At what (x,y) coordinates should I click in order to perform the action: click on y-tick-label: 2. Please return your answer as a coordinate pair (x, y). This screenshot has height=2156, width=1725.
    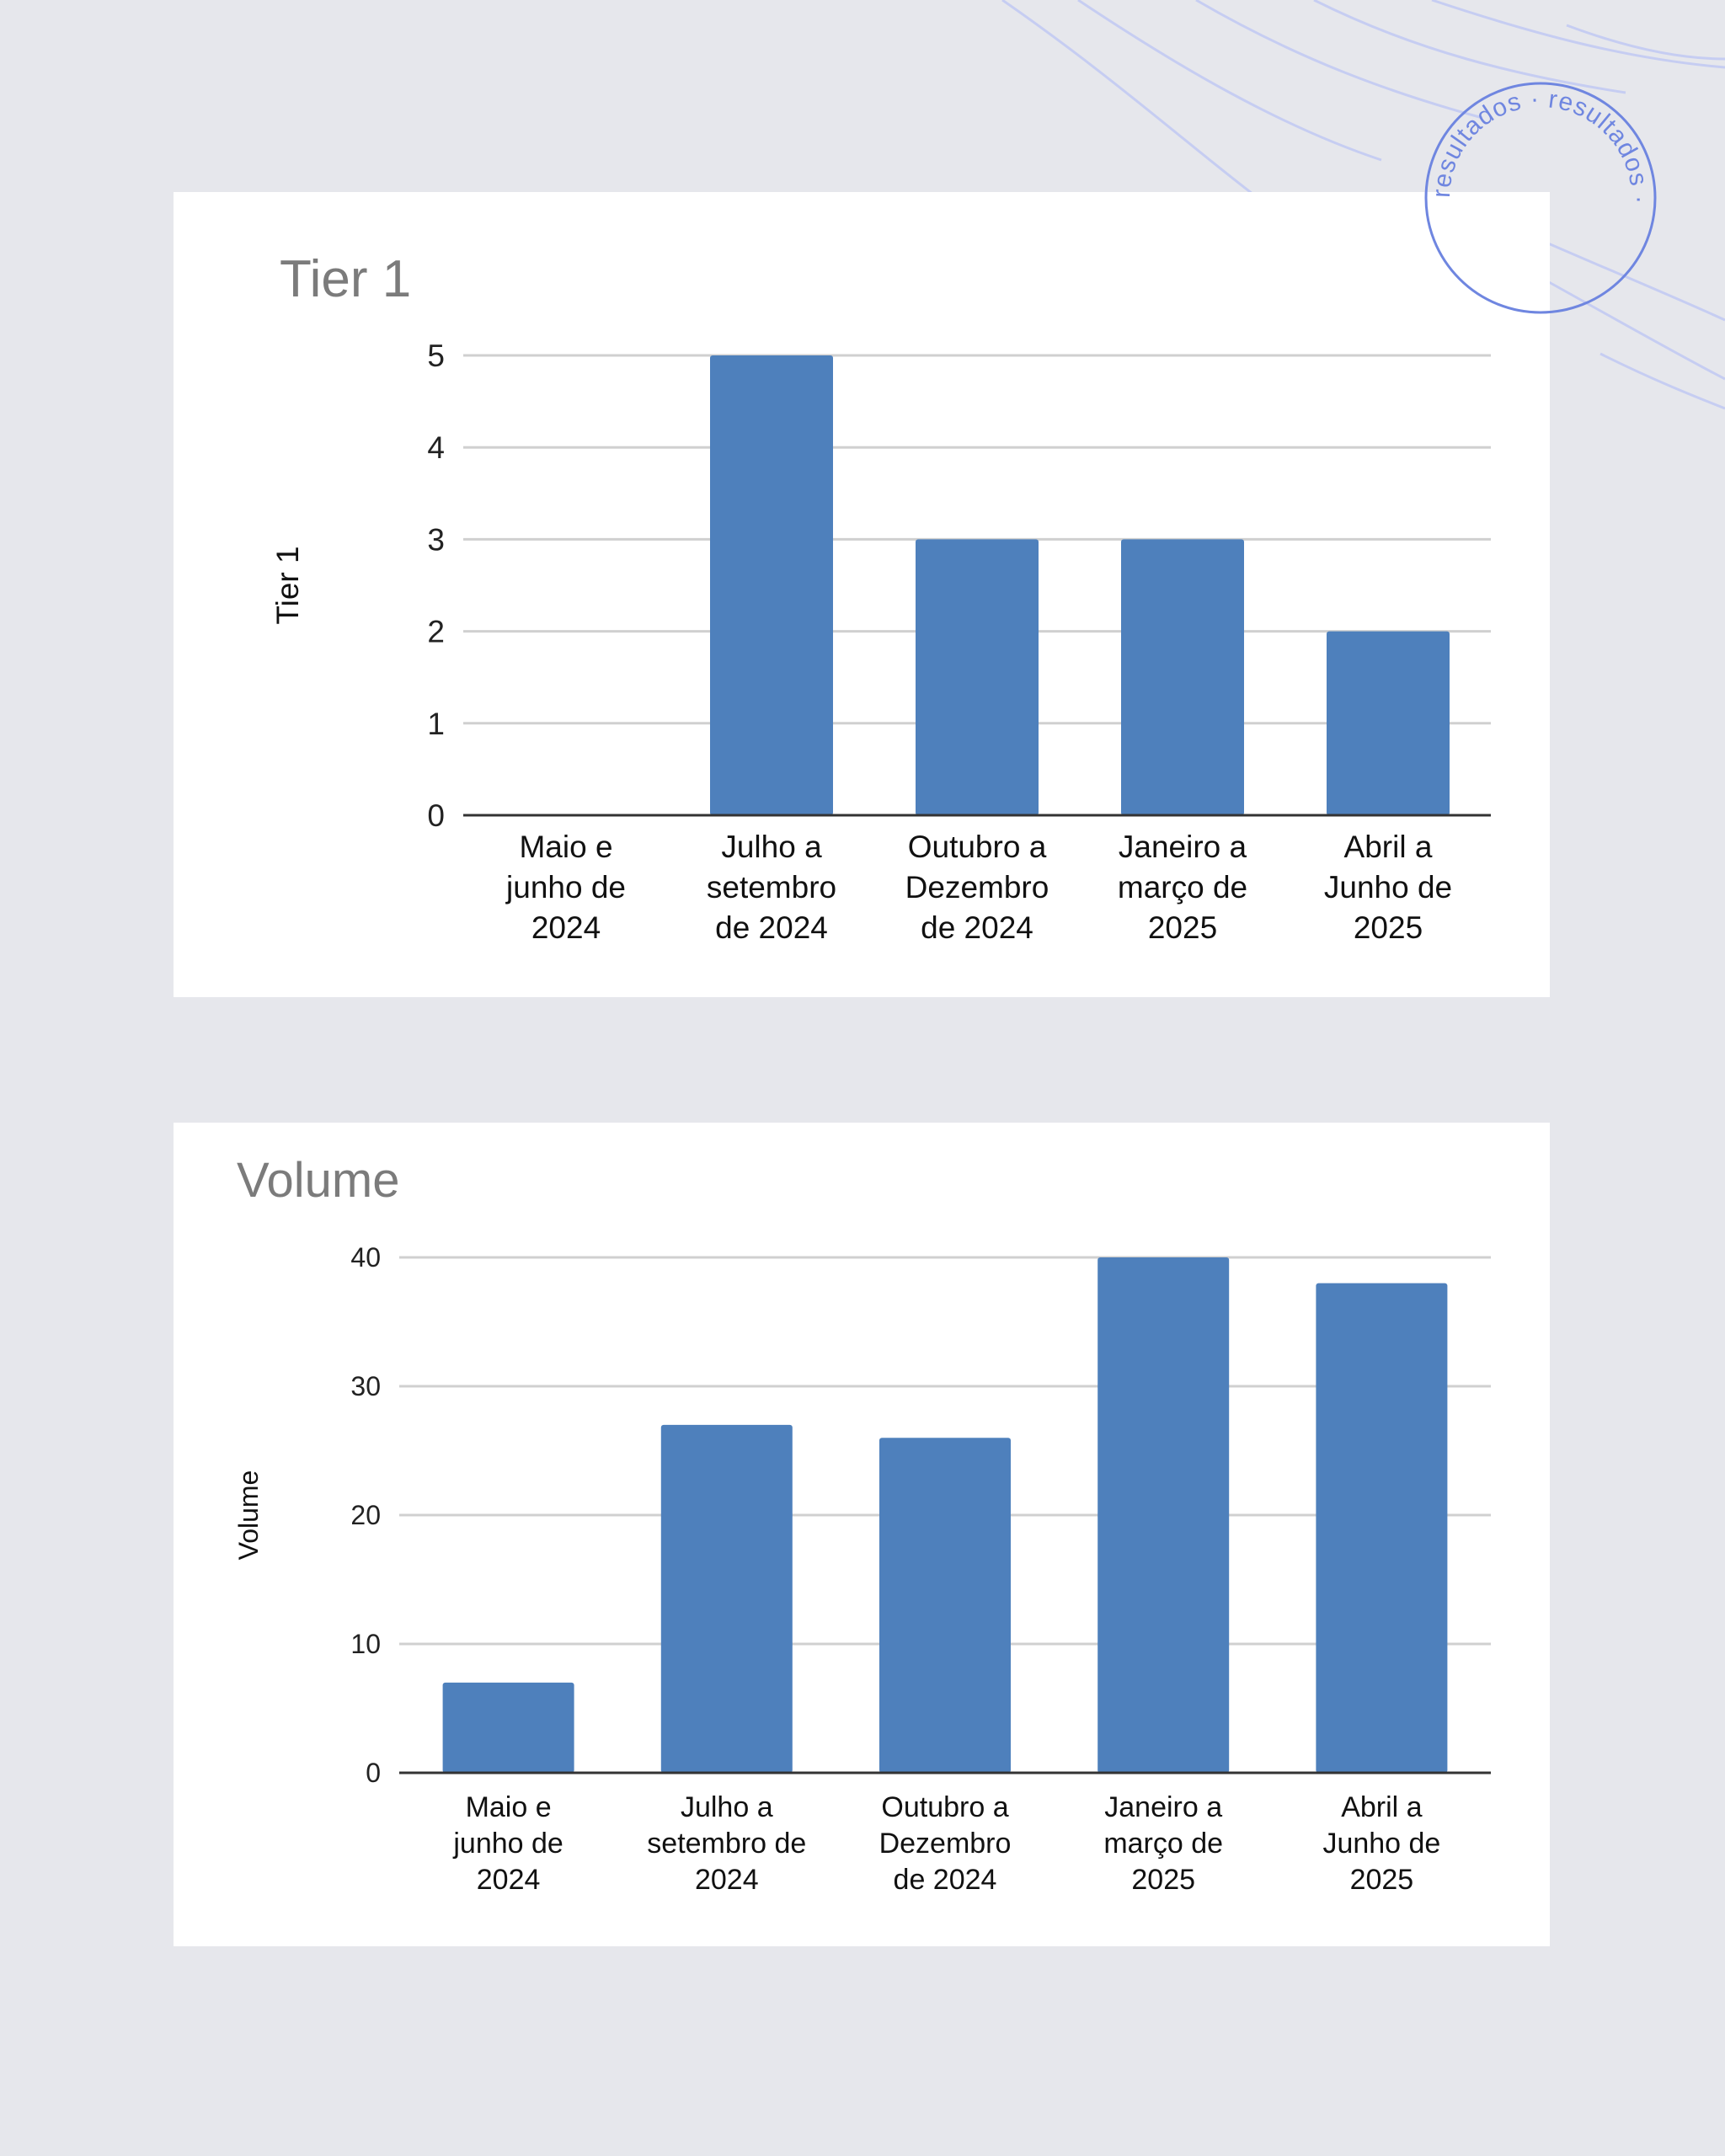
    Looking at the image, I should click on (436, 632).